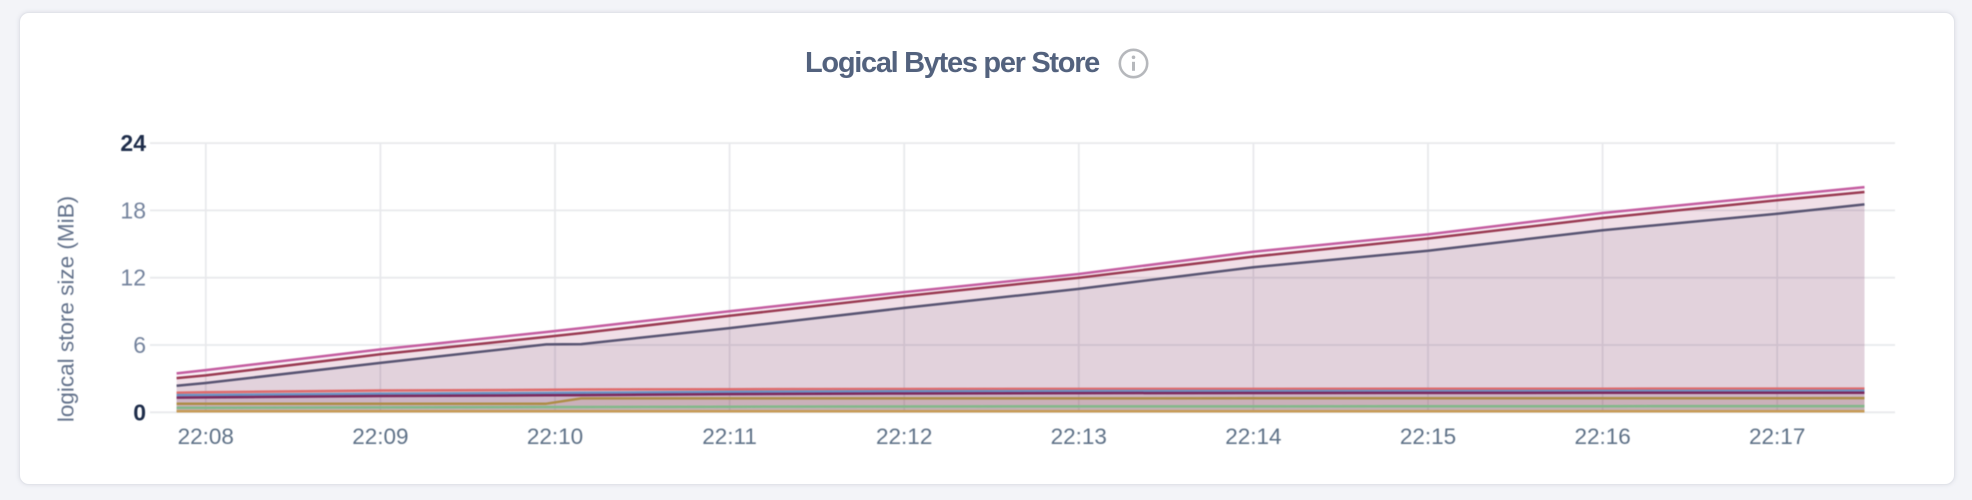  I want to click on x-tick-label: 22:14, so click(1253, 436).